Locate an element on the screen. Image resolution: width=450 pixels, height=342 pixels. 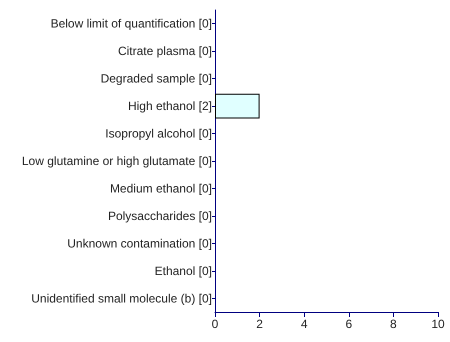
x-tick-label: 4 is located at coordinates (304, 324).